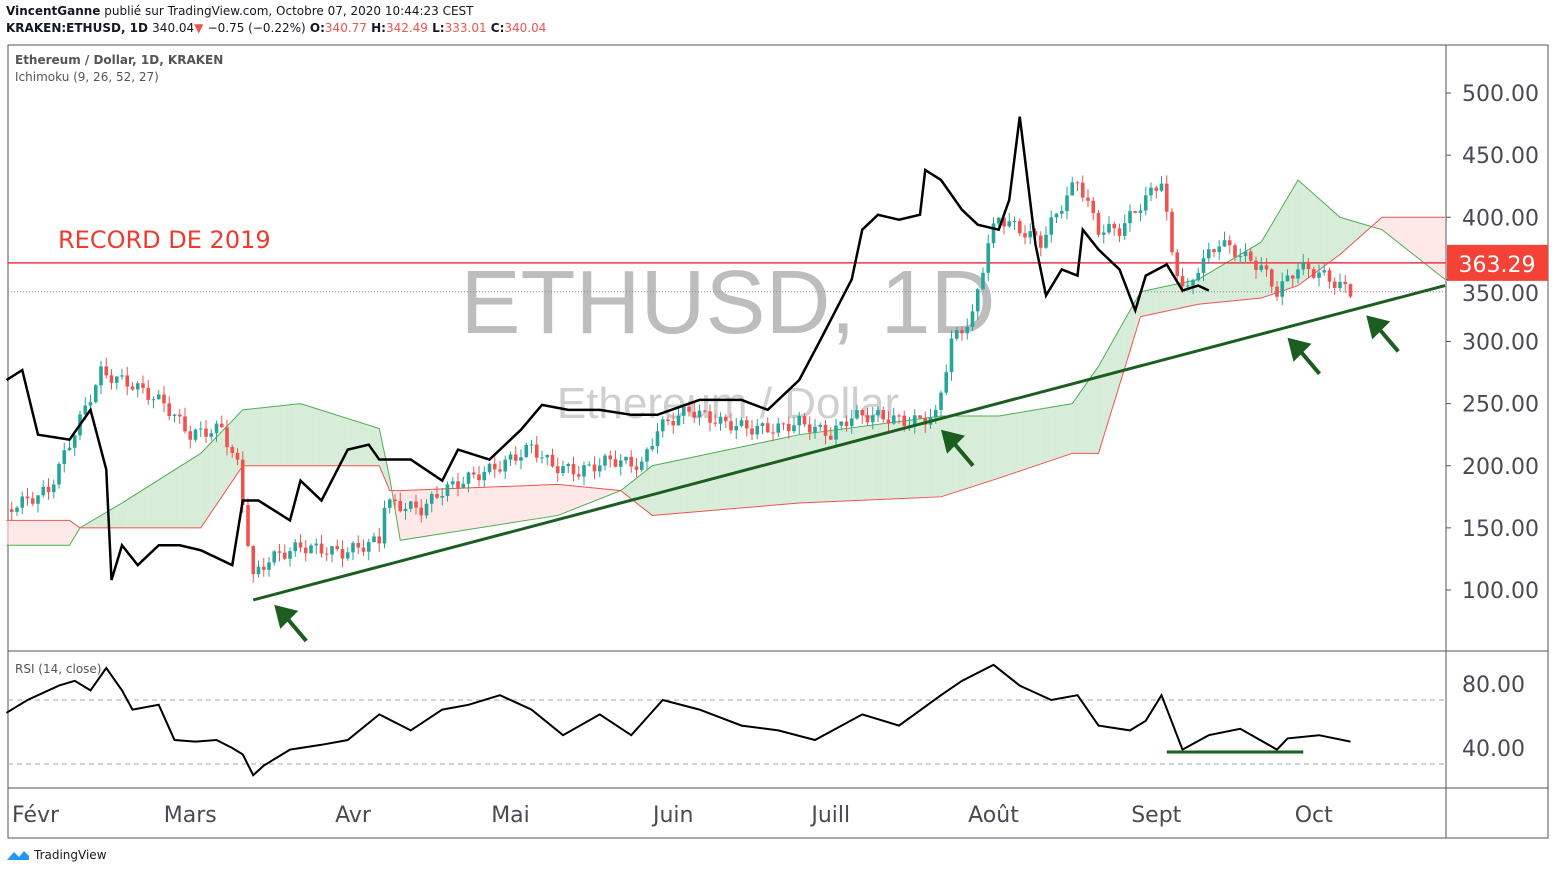 This screenshot has width=1555, height=876. What do you see at coordinates (36, 815) in the screenshot?
I see `time-tick-label: Févr` at bounding box center [36, 815].